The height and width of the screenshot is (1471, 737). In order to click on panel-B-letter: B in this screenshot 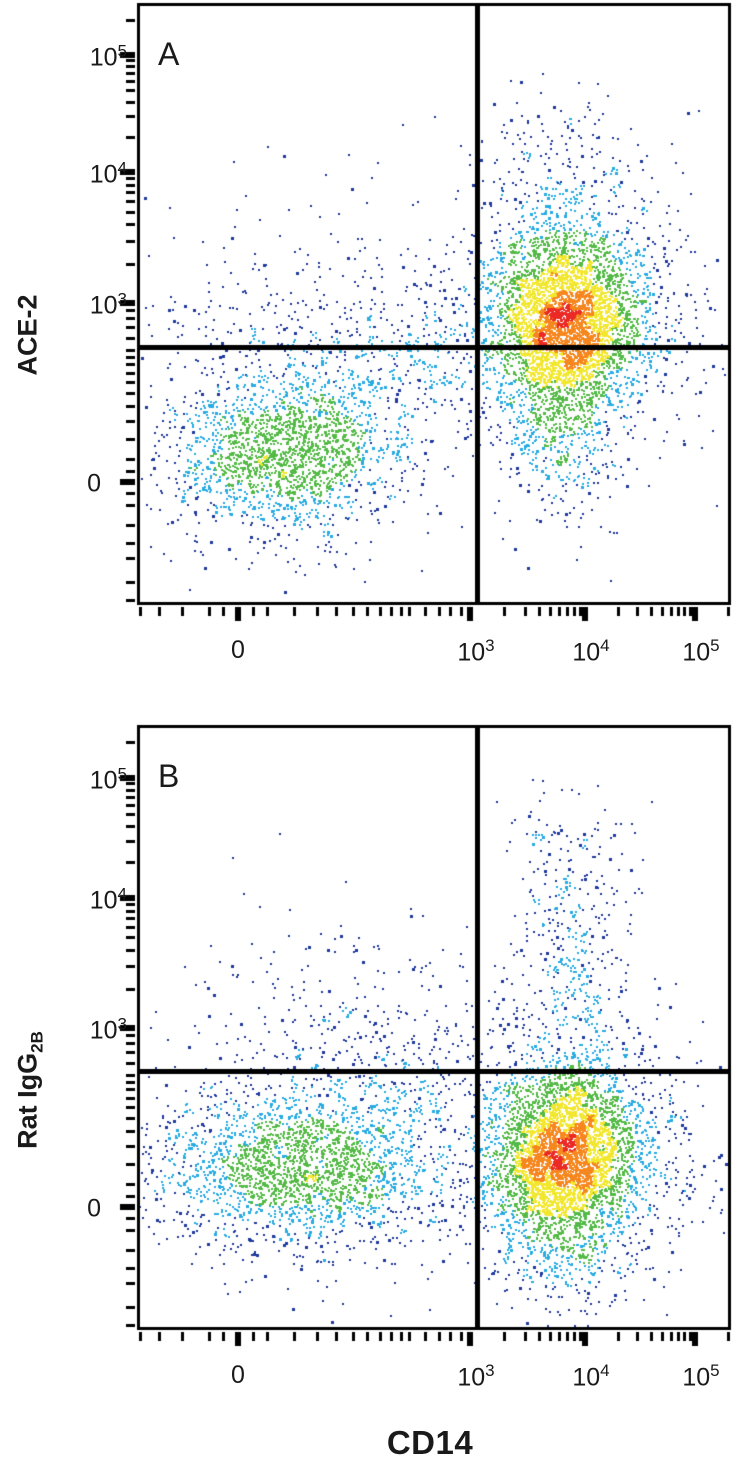, I will do `click(169, 776)`.